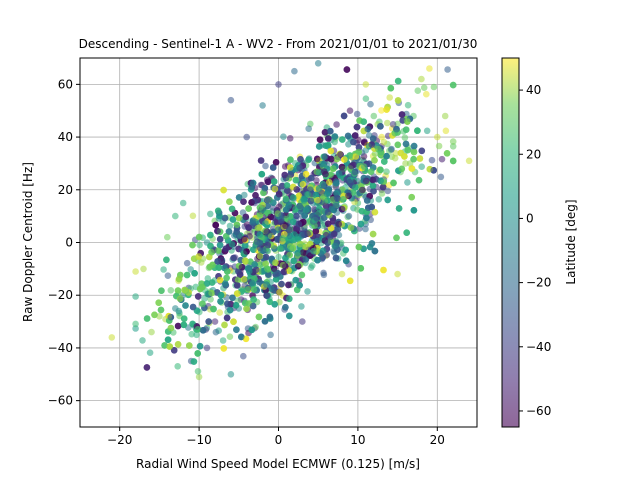  I want to click on colorbar-tick-label: −40, so click(538, 347).